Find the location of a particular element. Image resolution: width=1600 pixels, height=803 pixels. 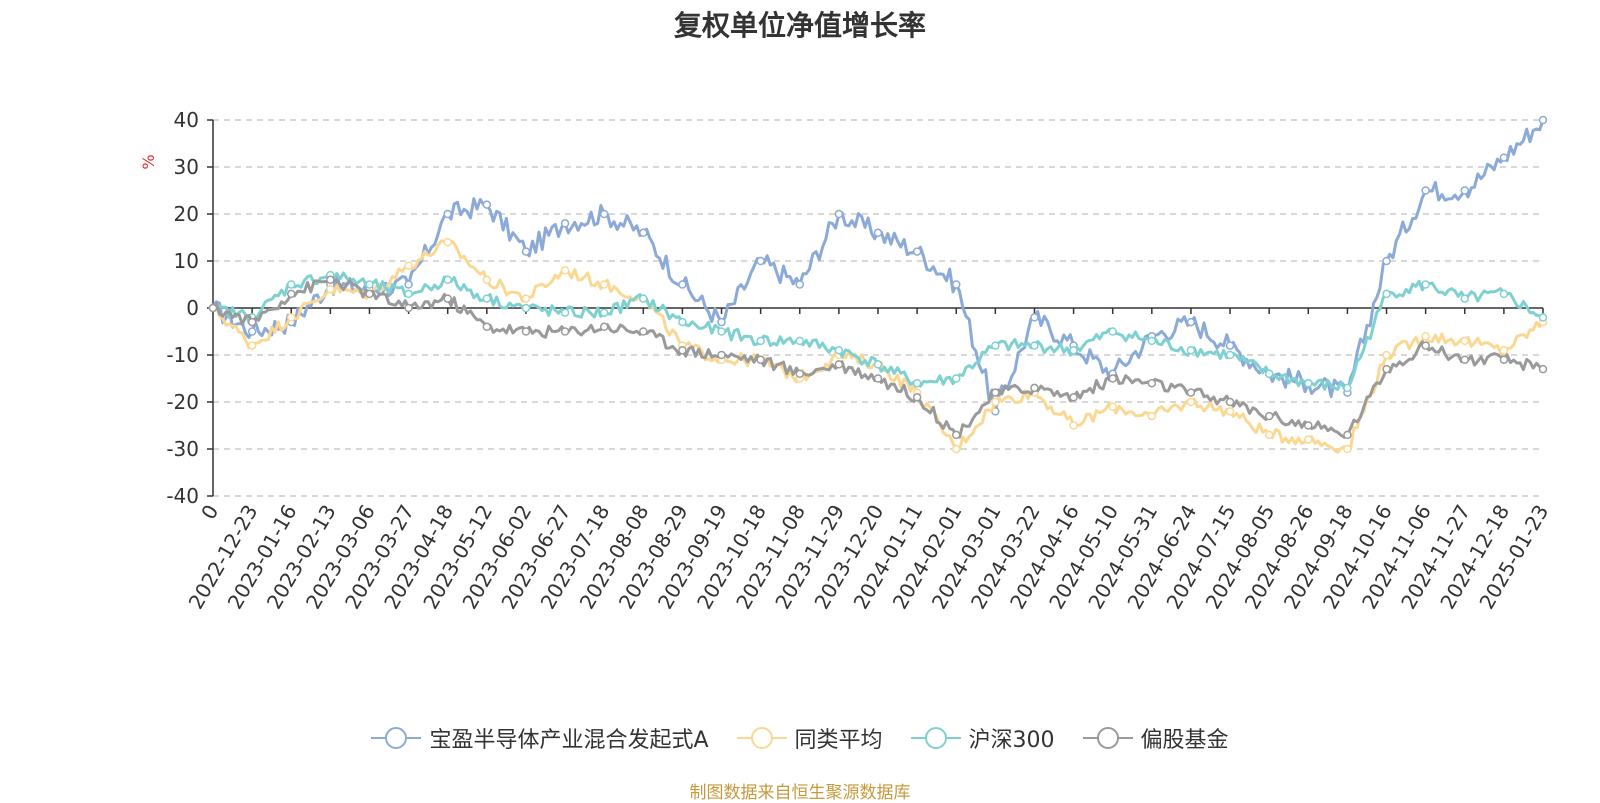

legend-item: 沪深300 is located at coordinates (982, 738).